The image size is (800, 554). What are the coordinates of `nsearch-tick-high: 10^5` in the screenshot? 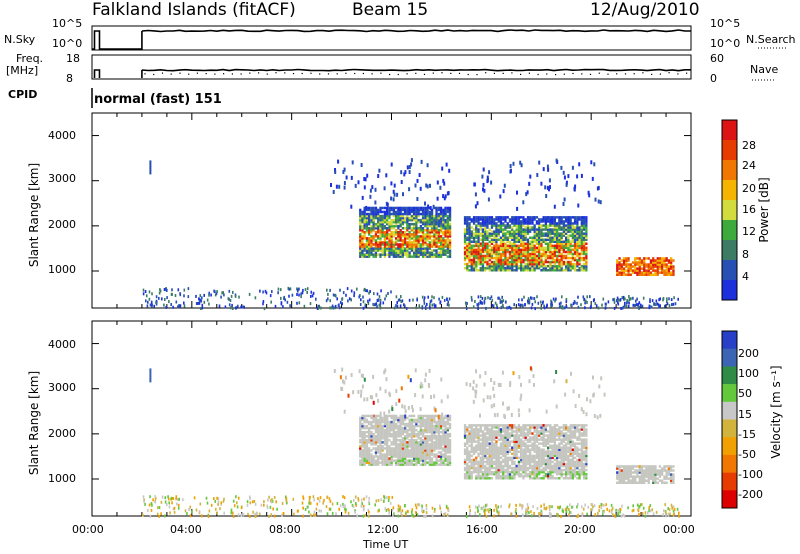 It's located at (725, 23).